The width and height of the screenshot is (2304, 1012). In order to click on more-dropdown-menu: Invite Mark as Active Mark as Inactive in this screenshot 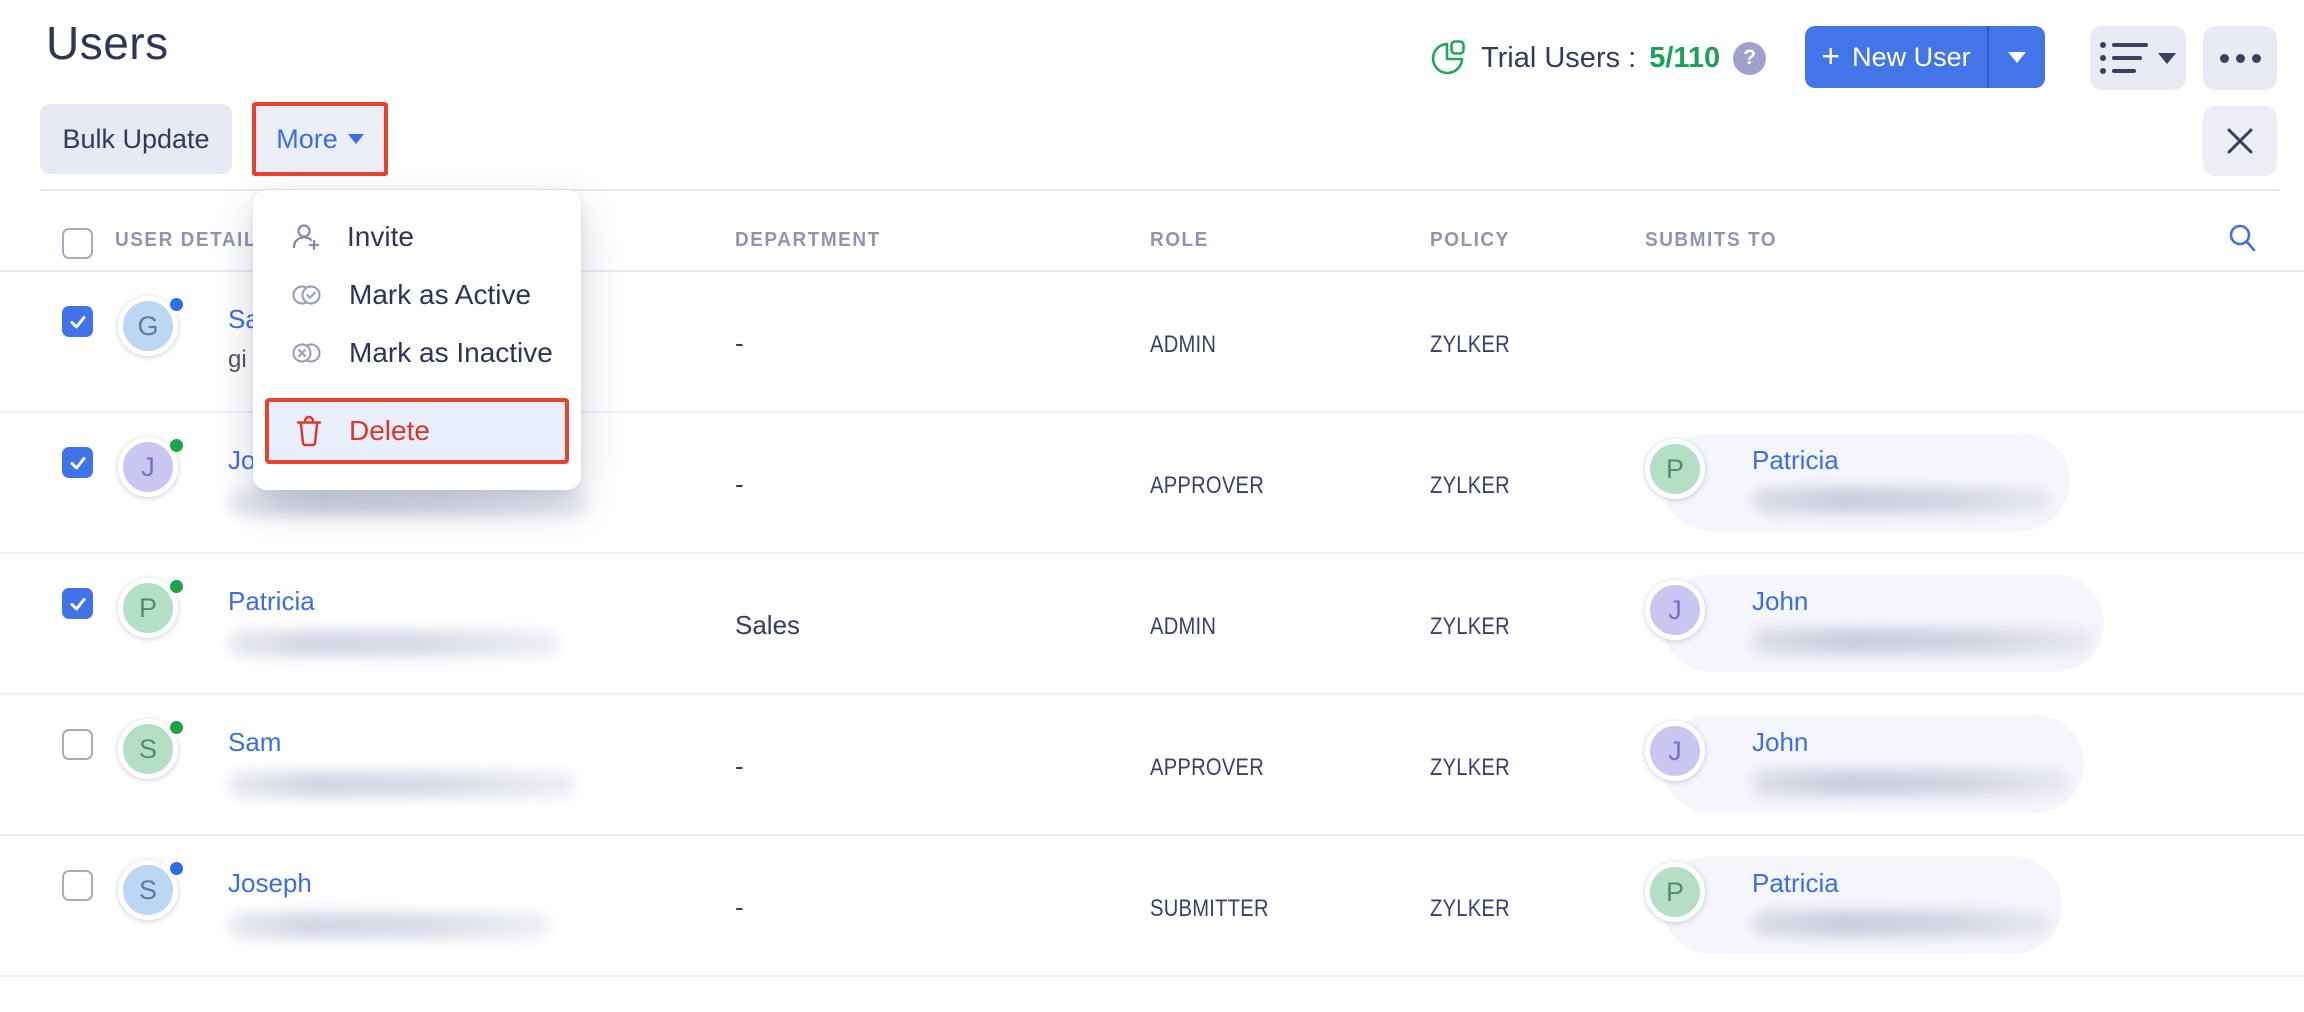, I will do `click(417, 340)`.